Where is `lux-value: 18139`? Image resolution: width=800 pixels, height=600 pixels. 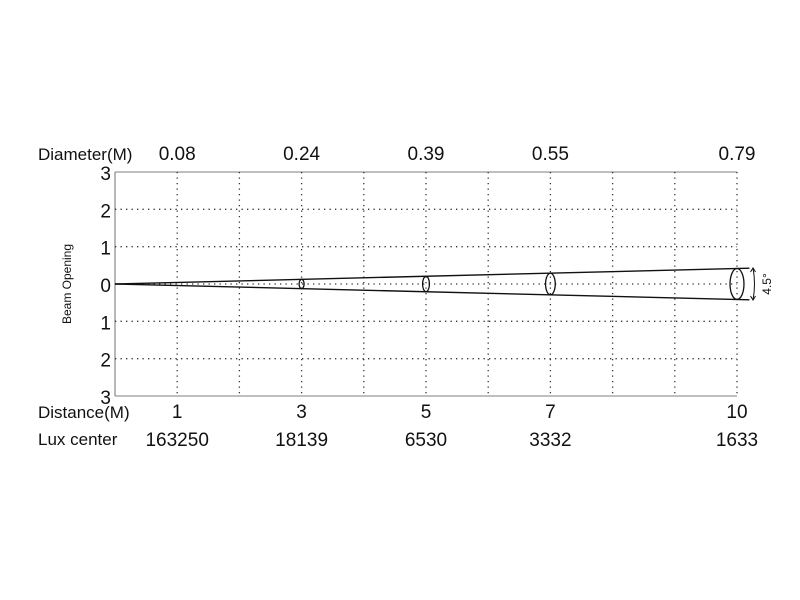
lux-value: 18139 is located at coordinates (301, 440).